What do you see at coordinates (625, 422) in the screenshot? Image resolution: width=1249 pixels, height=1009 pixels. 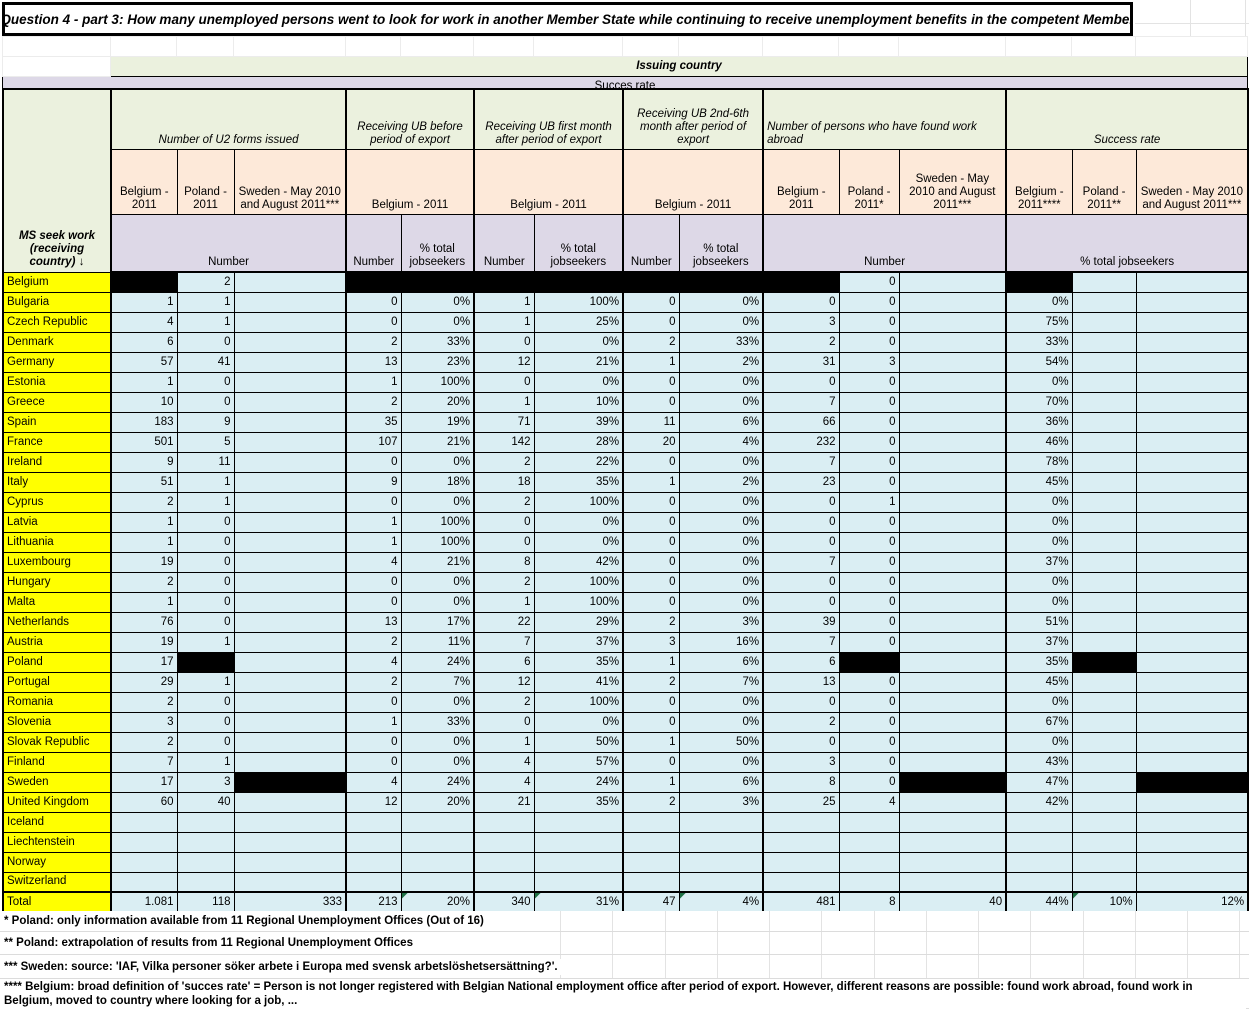 I see `table-row: Spain 183 9 35 19% 71 39% 11 6% 66 0 36%` at bounding box center [625, 422].